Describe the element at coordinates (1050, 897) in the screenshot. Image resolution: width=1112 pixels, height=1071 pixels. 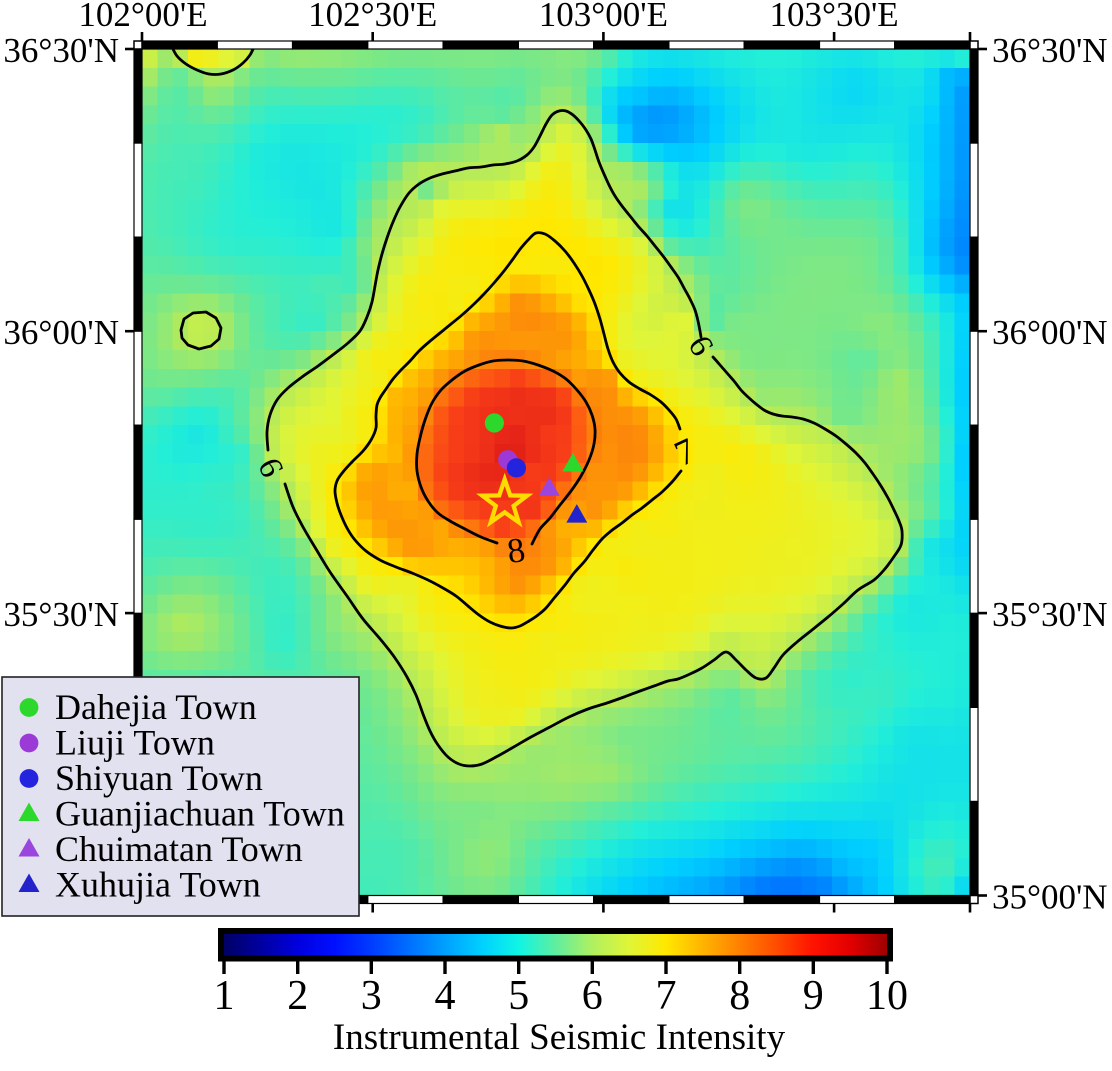
I see `svg-text: 35°00'N` at that location.